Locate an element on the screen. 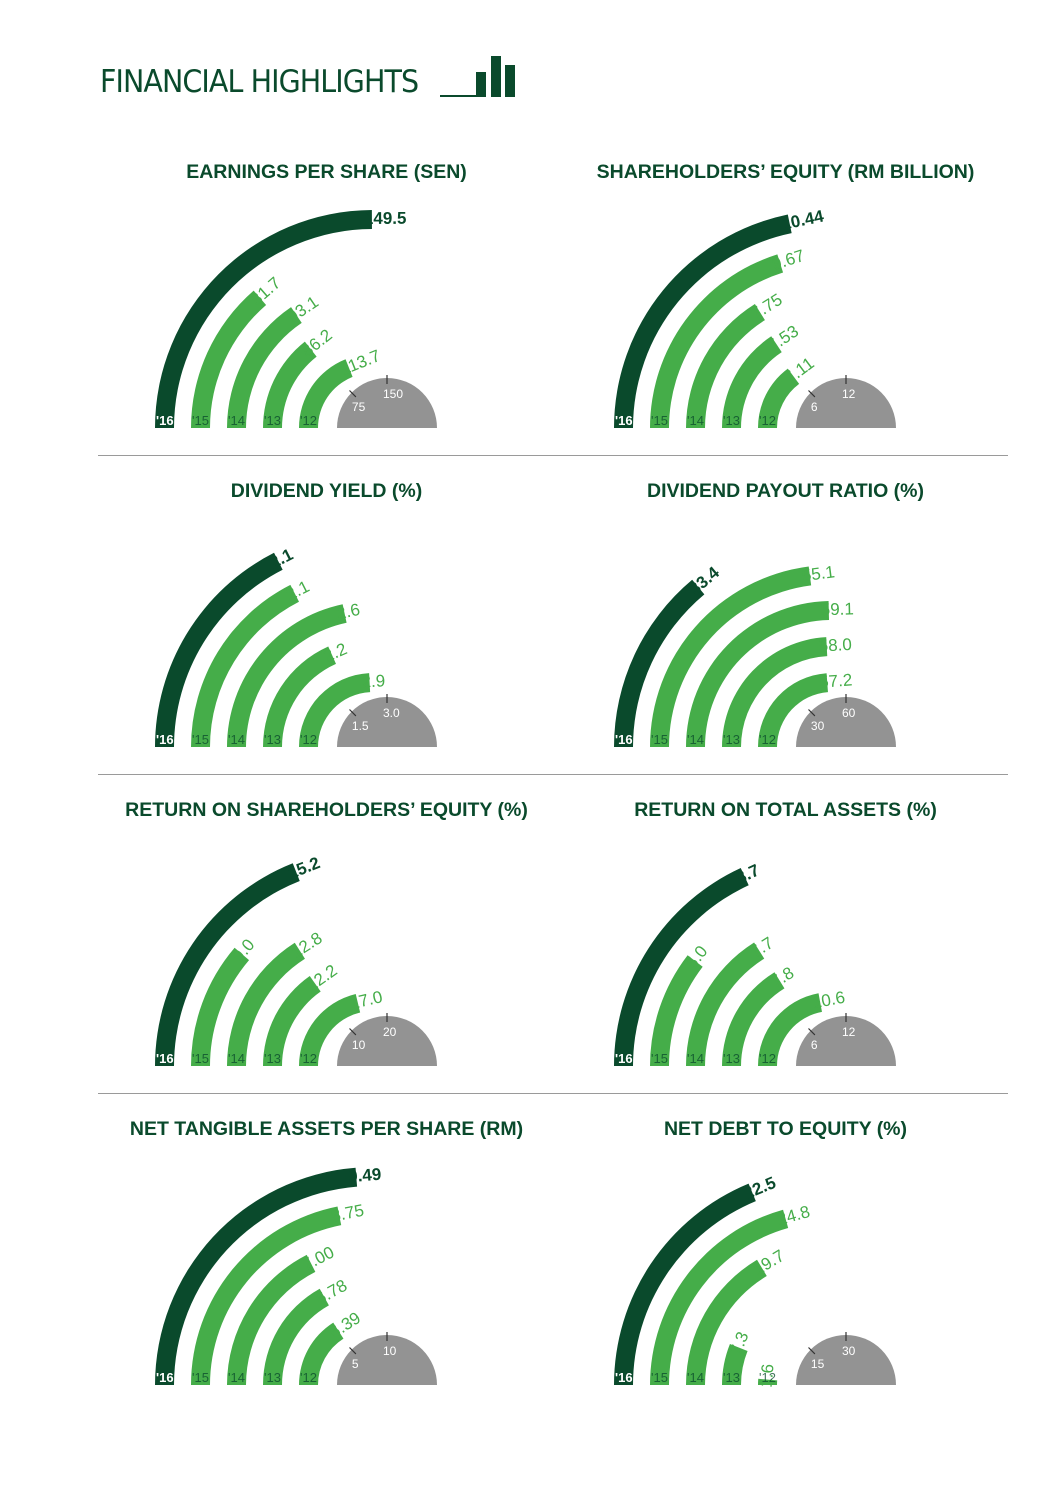 This screenshot has width=1058, height=1496. chart-title: DIVIDEND YIELD (%) is located at coordinates (326, 491).